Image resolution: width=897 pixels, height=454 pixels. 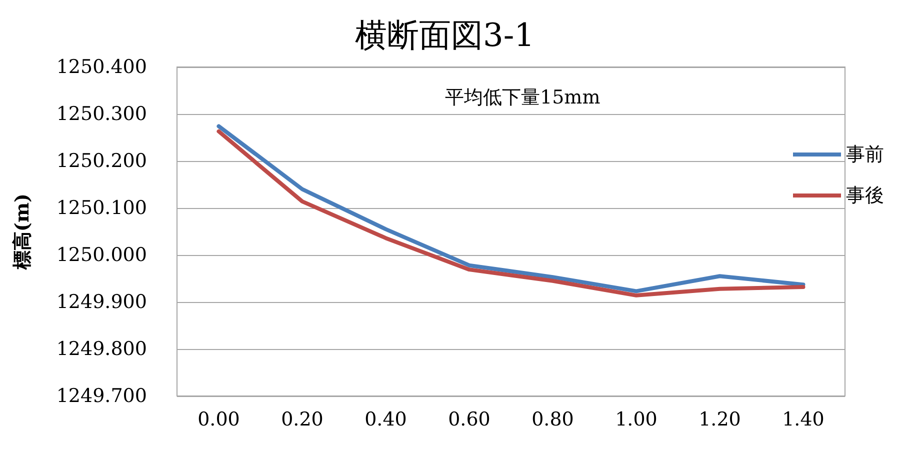 What do you see at coordinates (101, 67) in the screenshot?
I see `y-tick-label: 1250.400` at bounding box center [101, 67].